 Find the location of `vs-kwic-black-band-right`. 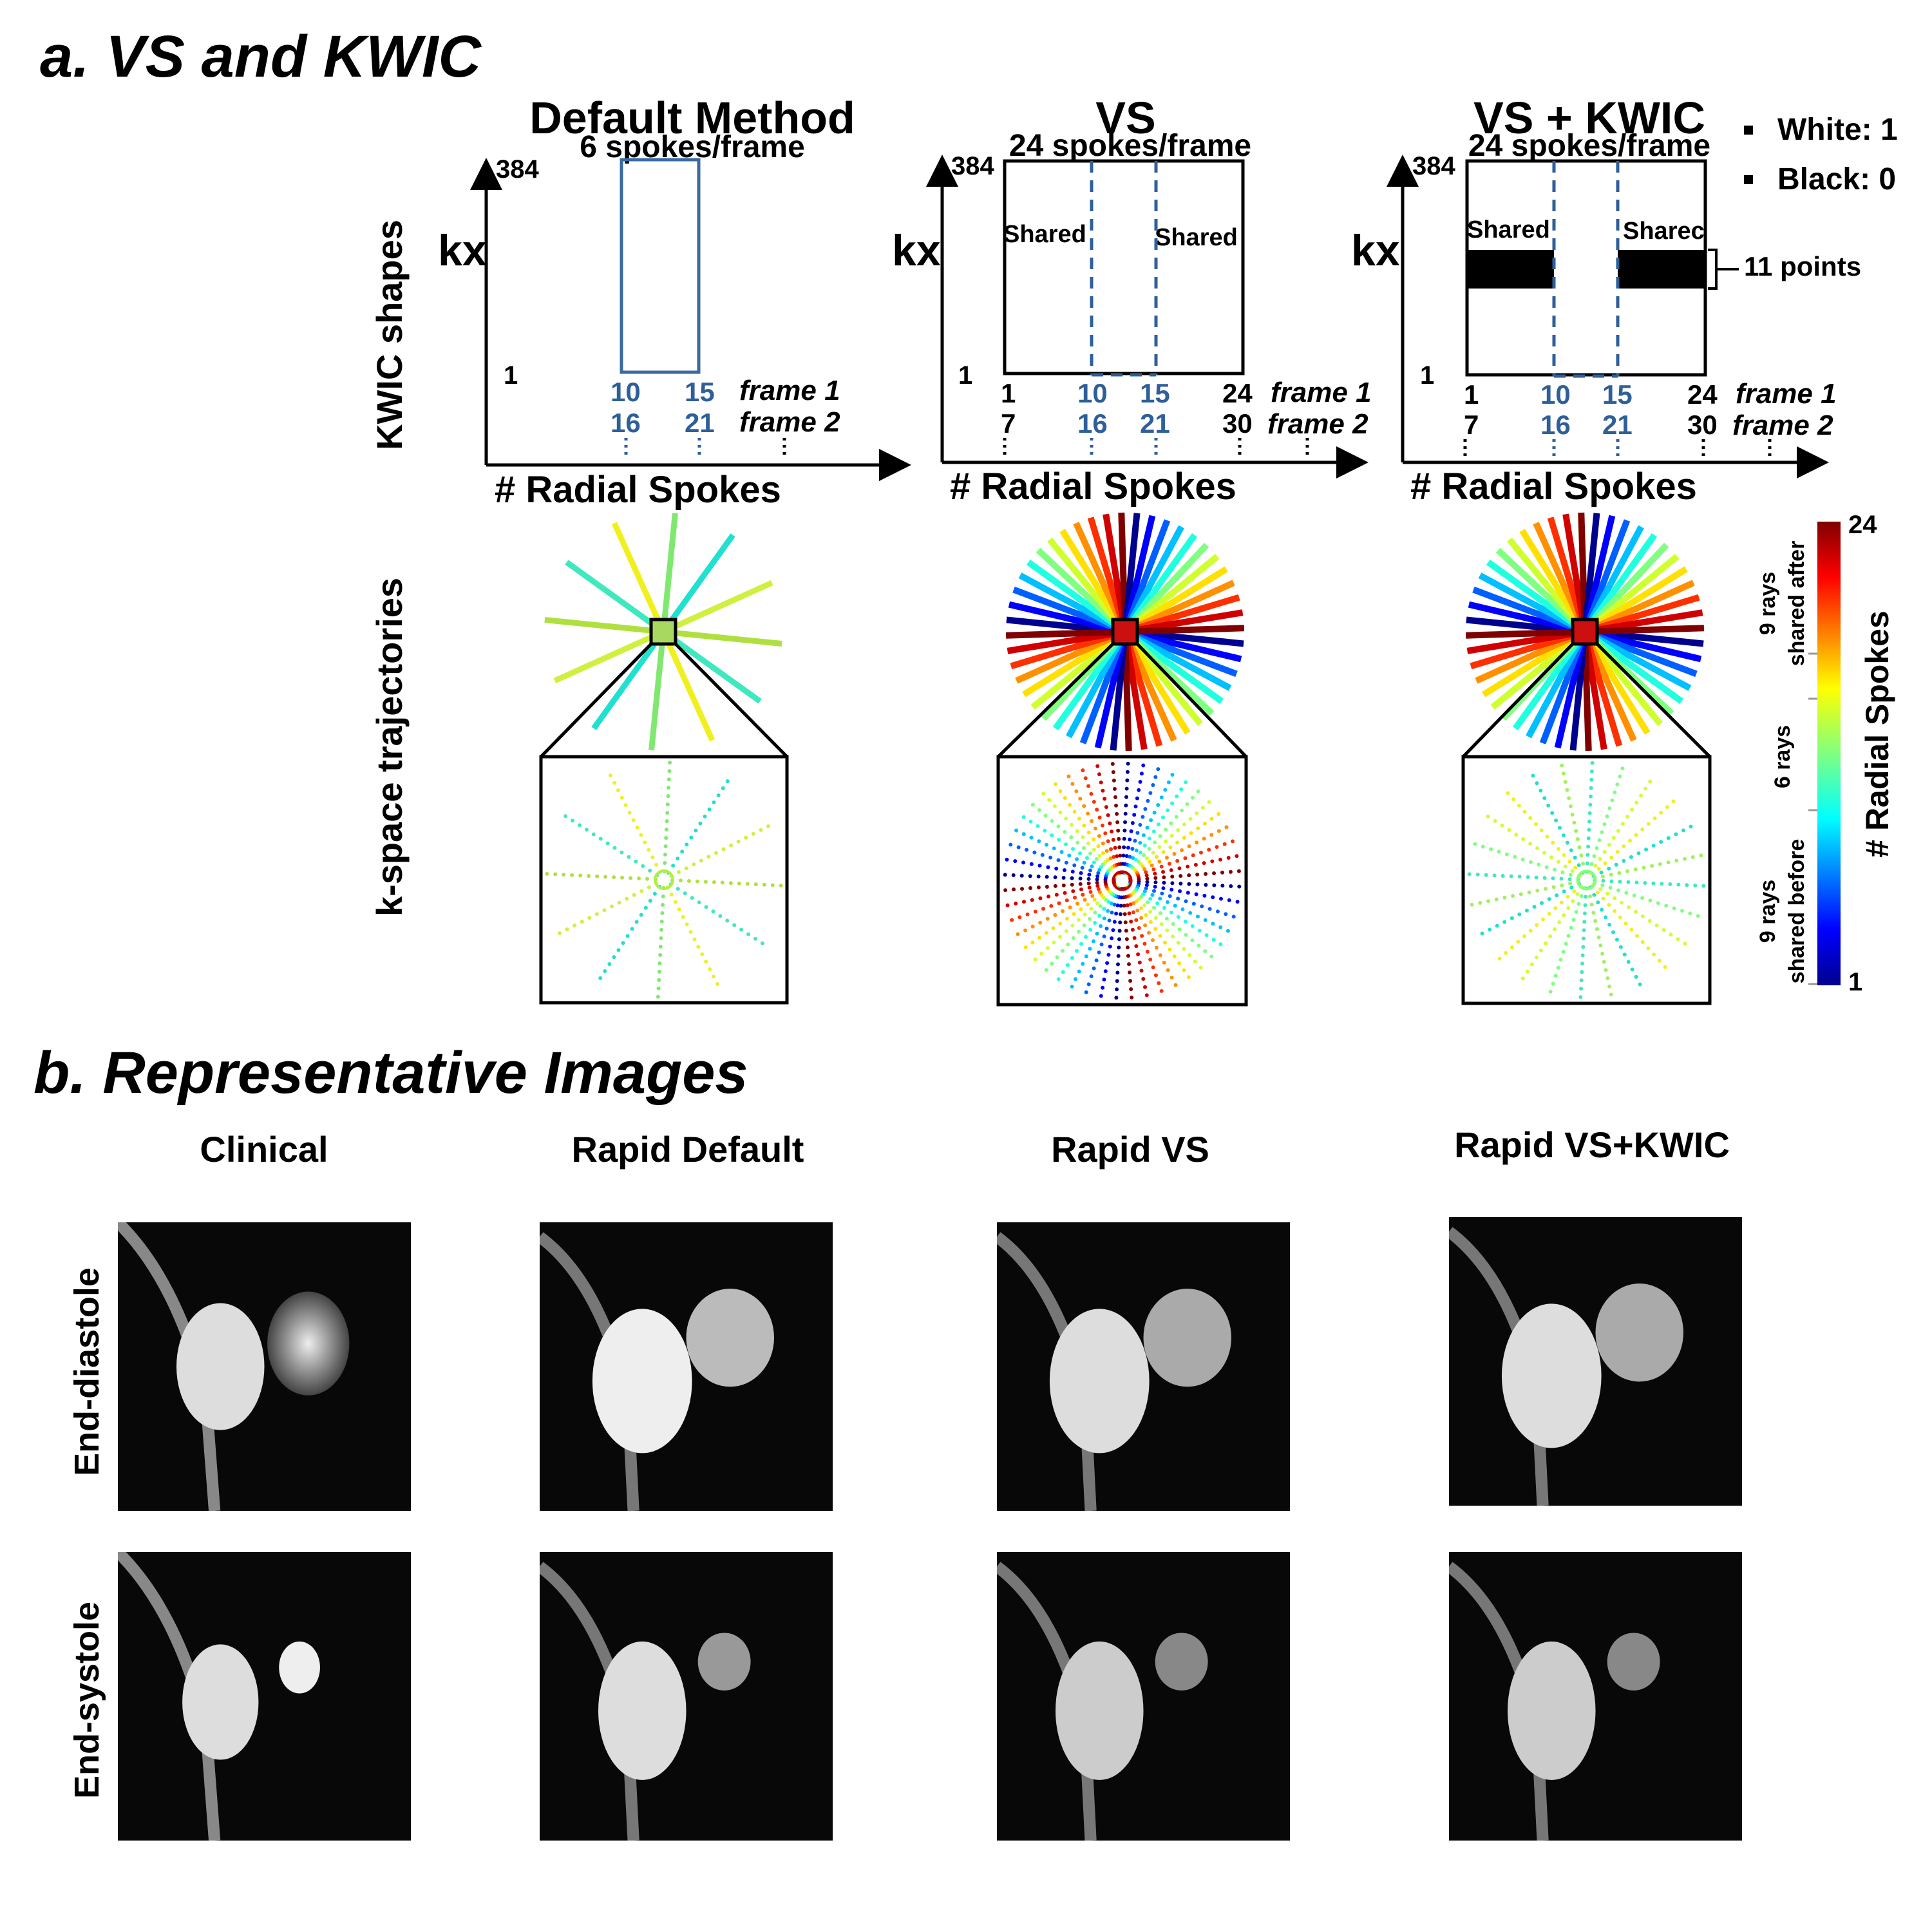

vs-kwic-black-band-right is located at coordinates (1661, 269).